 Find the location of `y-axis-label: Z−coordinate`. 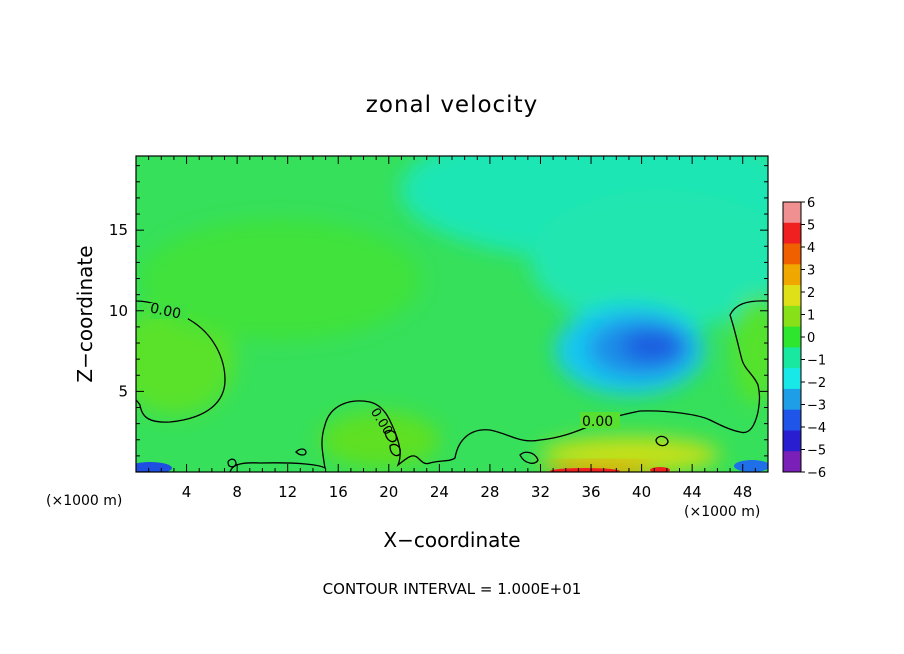

y-axis-label: Z−coordinate is located at coordinates (85, 313).